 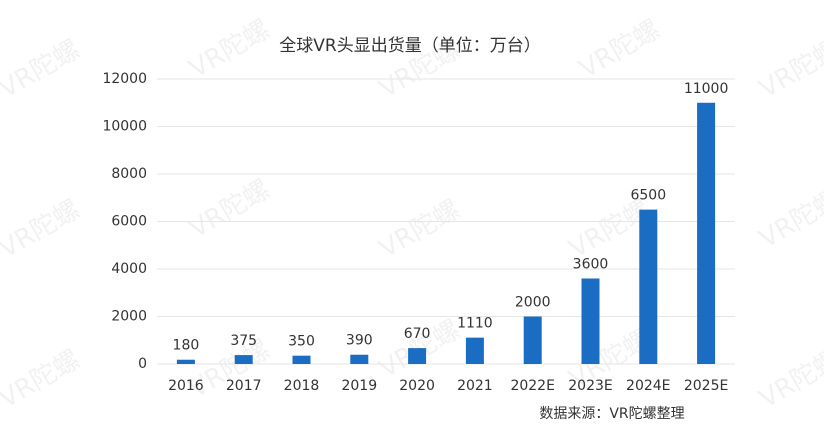 I want to click on data-label: 375, so click(x=243, y=341).